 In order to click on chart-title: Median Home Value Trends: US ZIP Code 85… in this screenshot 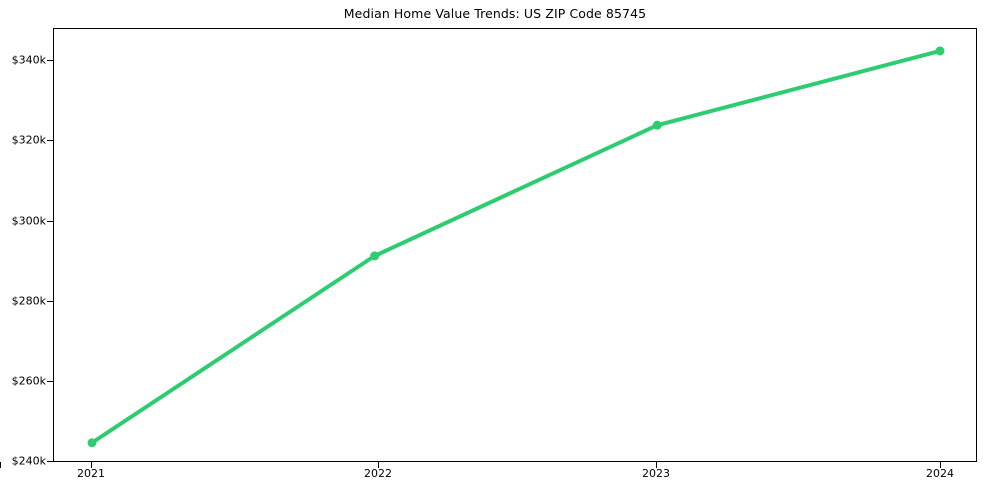, I will do `click(495, 13)`.